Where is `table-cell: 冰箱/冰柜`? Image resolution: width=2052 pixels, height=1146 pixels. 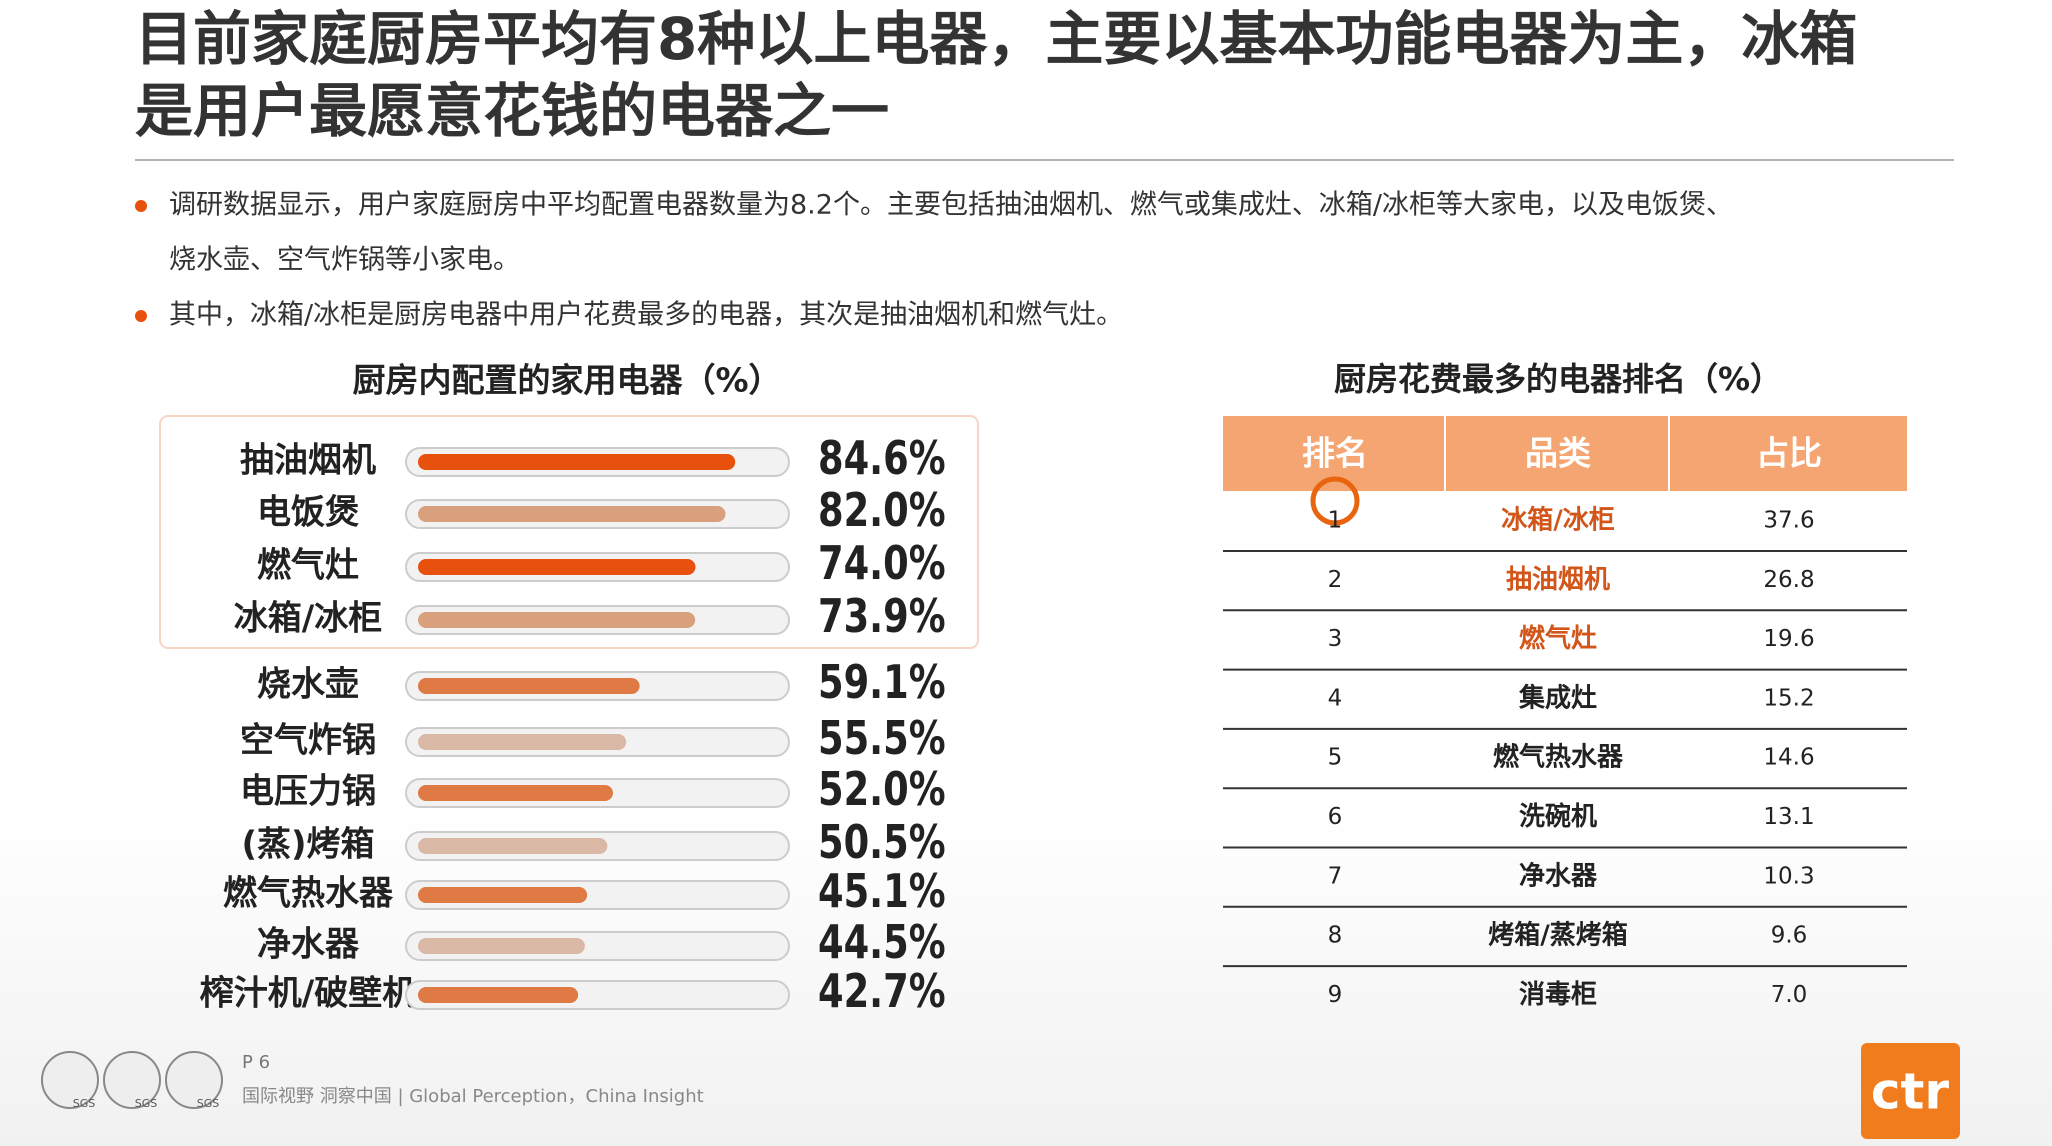 table-cell: 冰箱/冰柜 is located at coordinates (1558, 520).